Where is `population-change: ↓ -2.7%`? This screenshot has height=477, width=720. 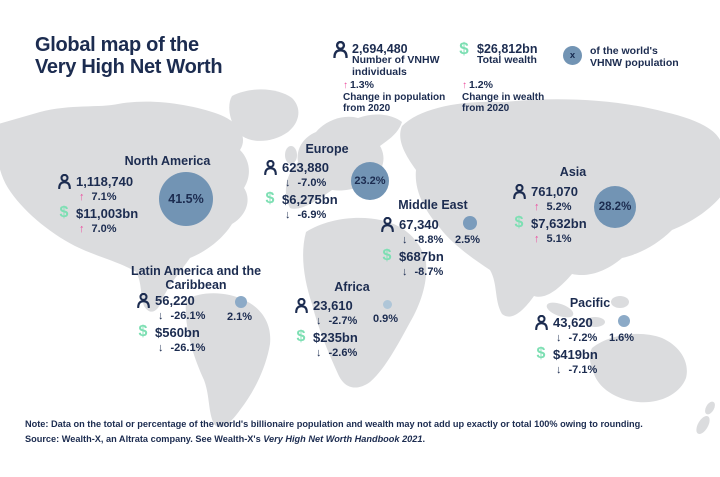 population-change: ↓ -2.7% is located at coordinates (326, 321).